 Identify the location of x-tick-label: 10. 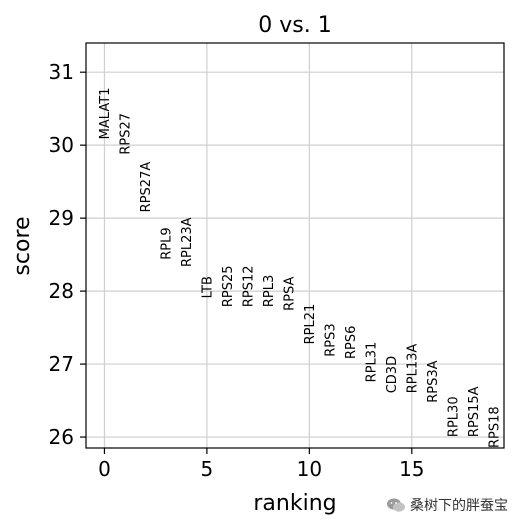
(309, 469).